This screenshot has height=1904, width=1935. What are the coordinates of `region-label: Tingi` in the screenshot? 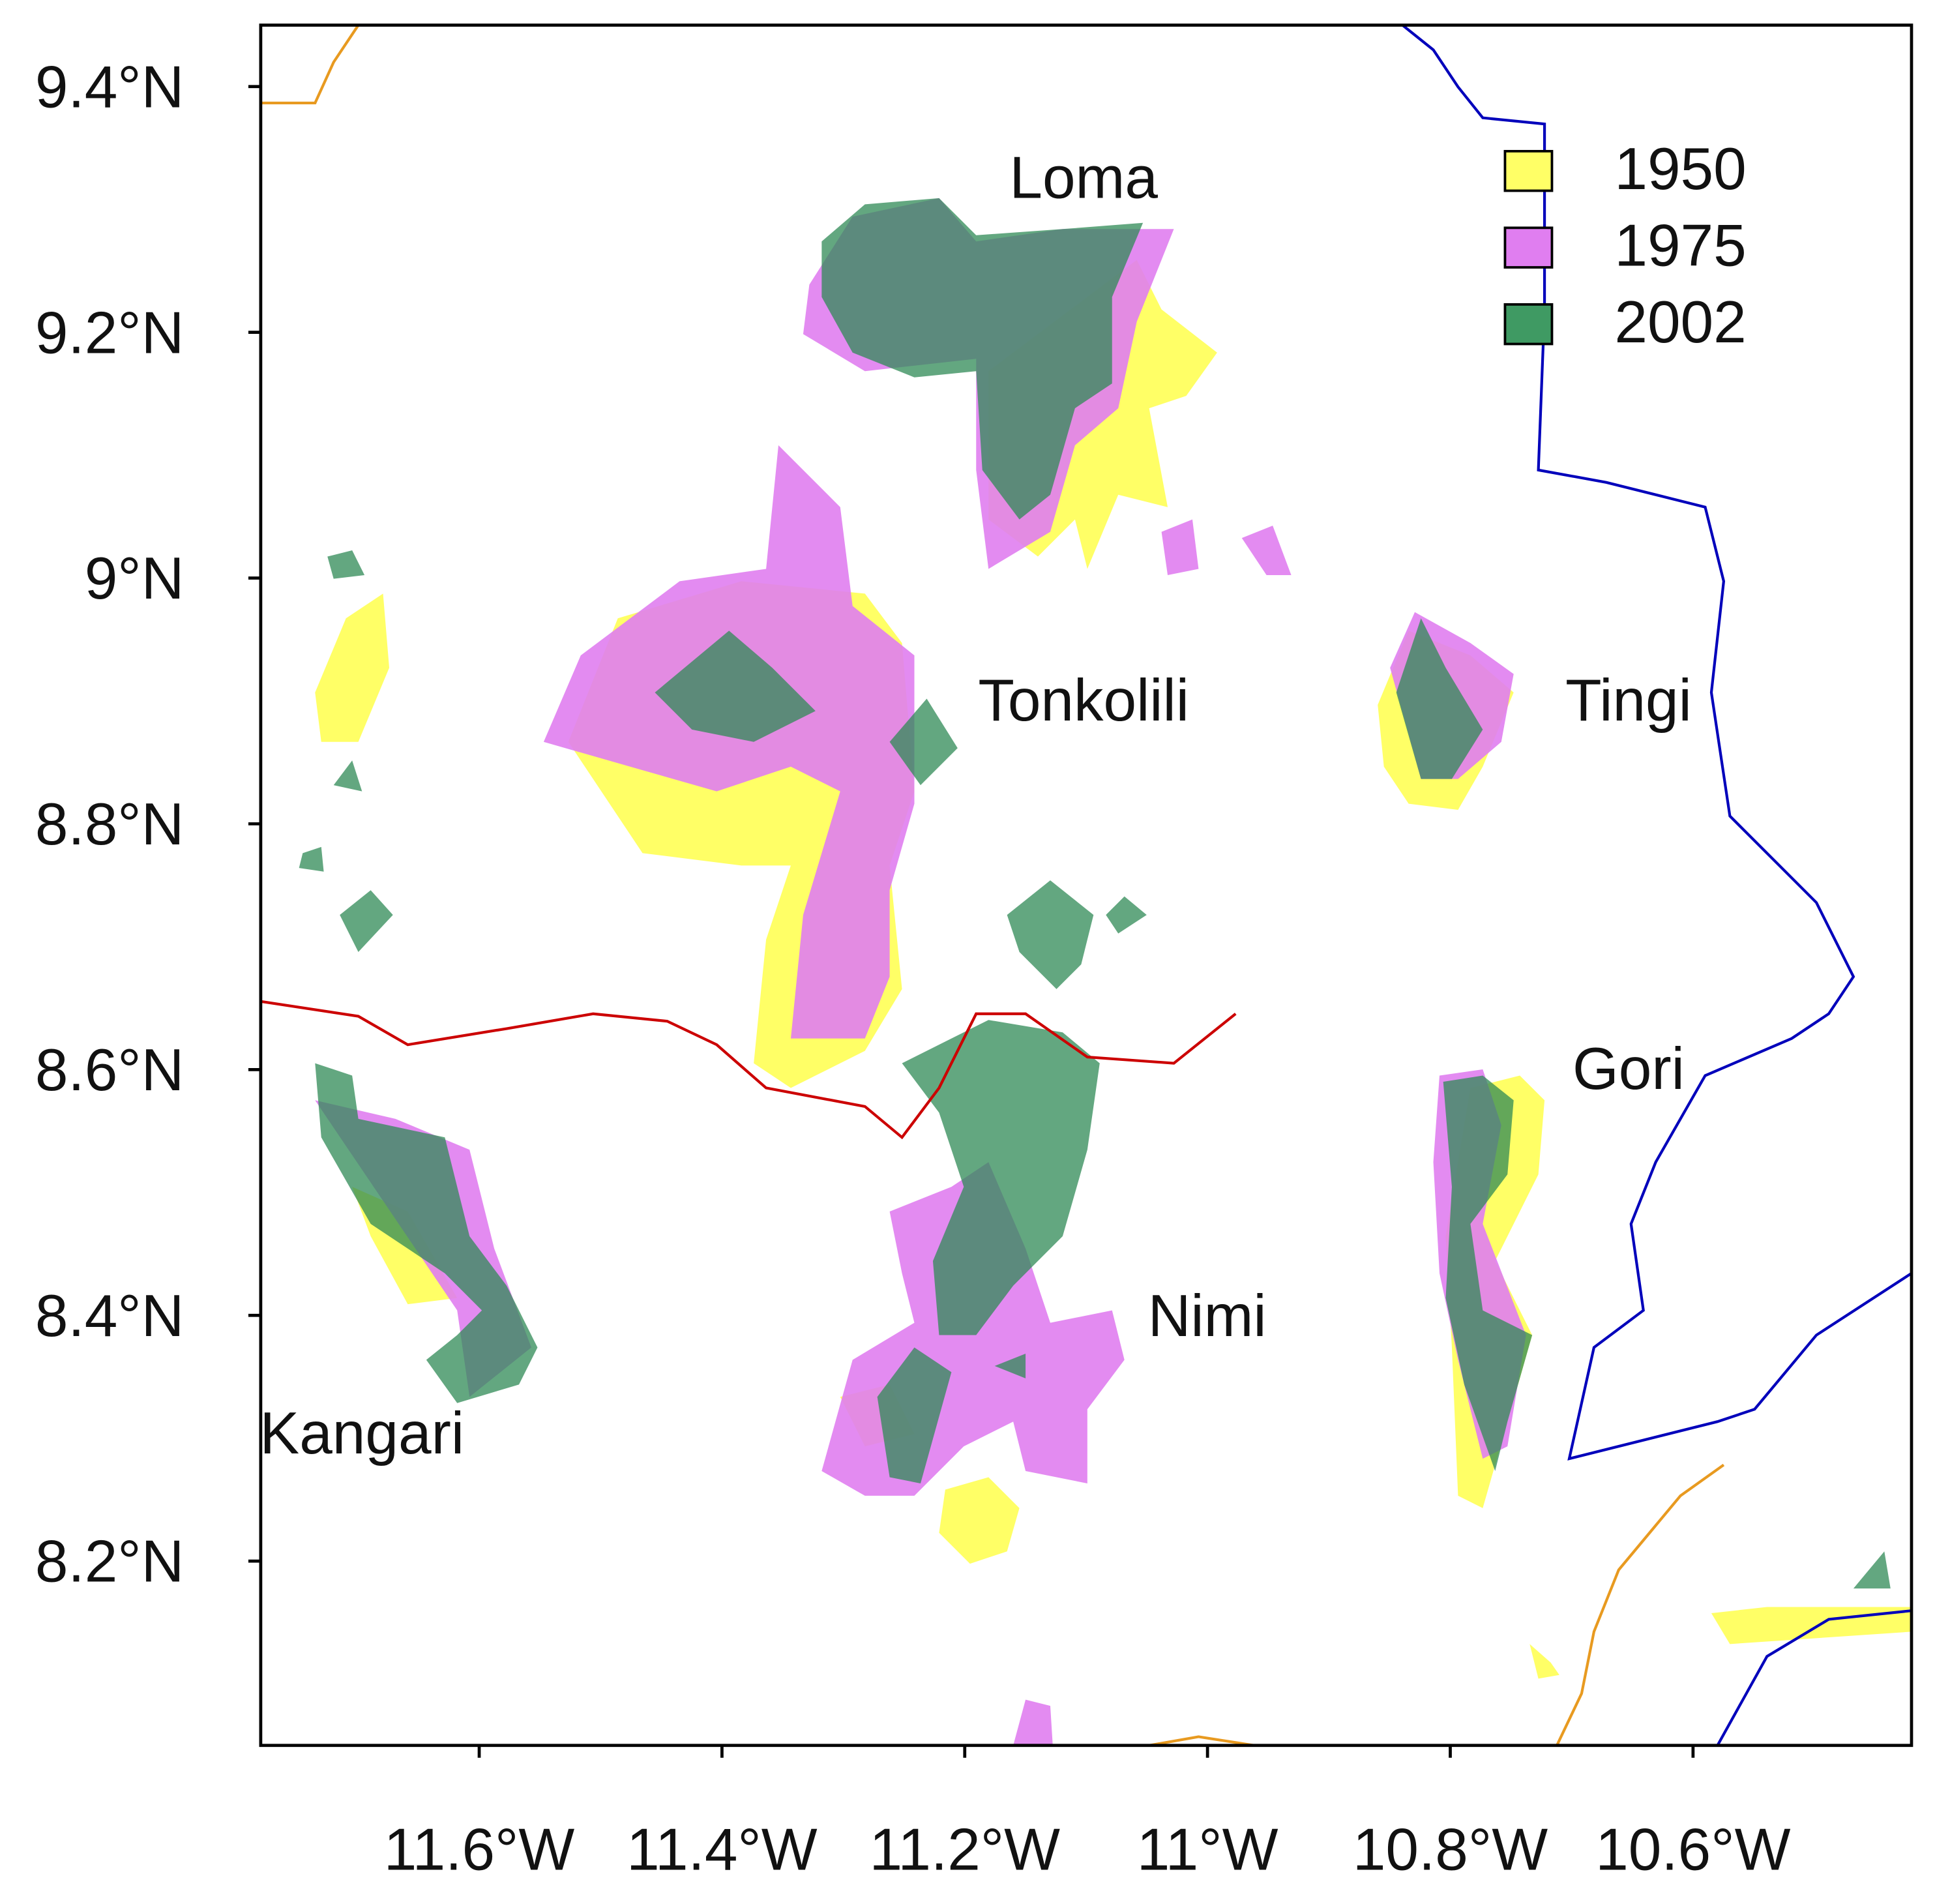 It's located at (1628, 701).